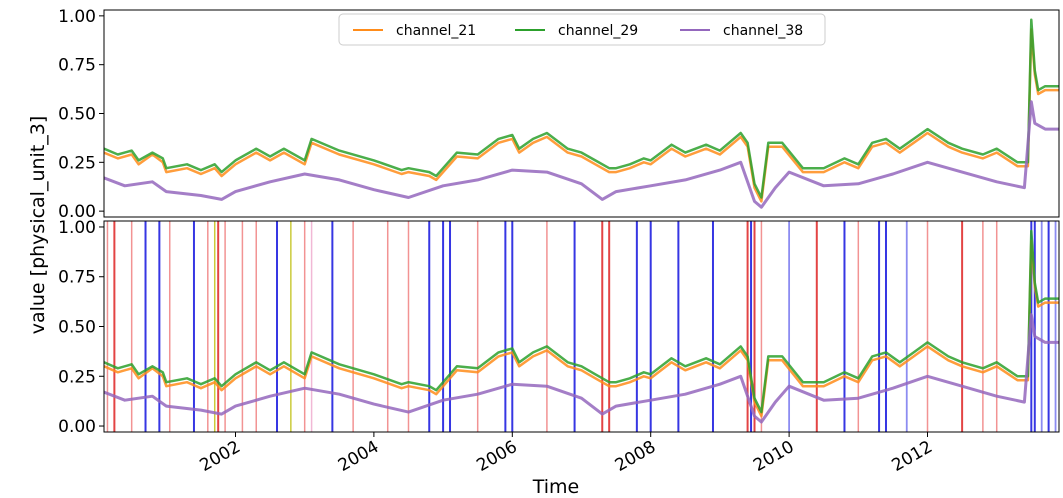 This screenshot has width=1063, height=498. What do you see at coordinates (220, 456) in the screenshot?
I see `x-tick-label-0: 2002` at bounding box center [220, 456].